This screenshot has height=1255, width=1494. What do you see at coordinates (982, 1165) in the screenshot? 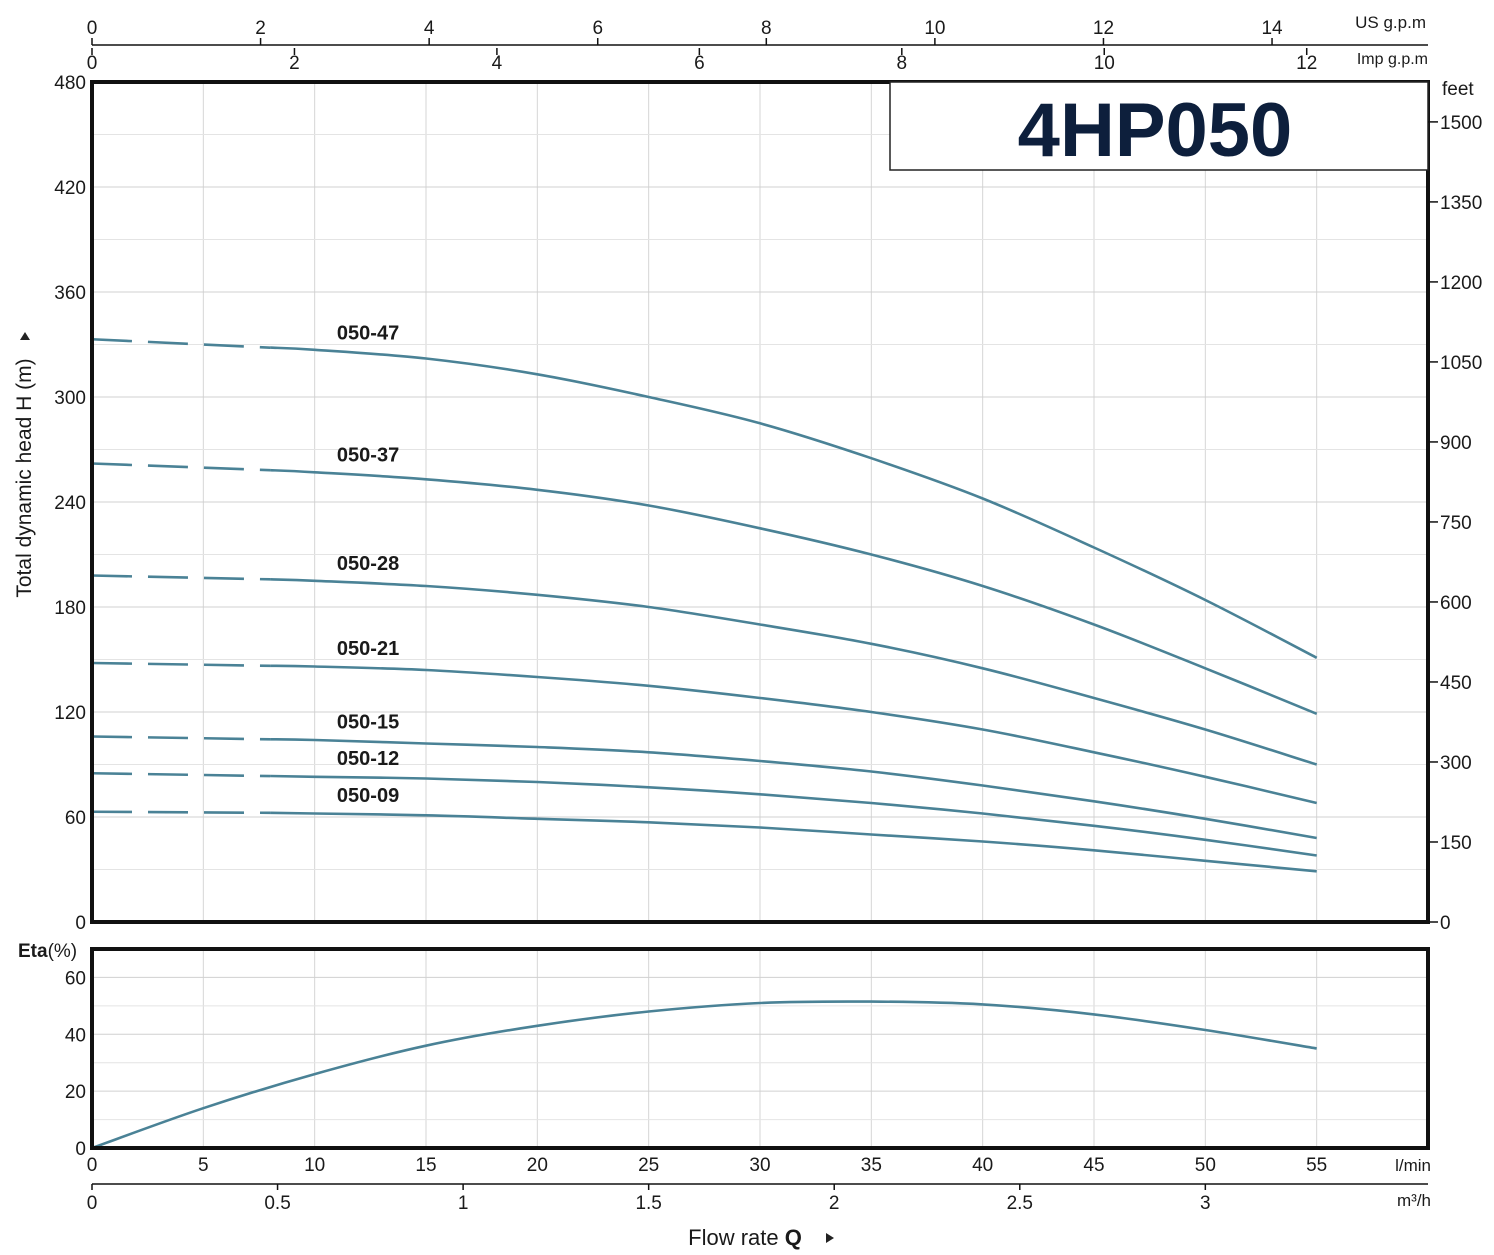
I see `x-tick-lmin: 40` at bounding box center [982, 1165].